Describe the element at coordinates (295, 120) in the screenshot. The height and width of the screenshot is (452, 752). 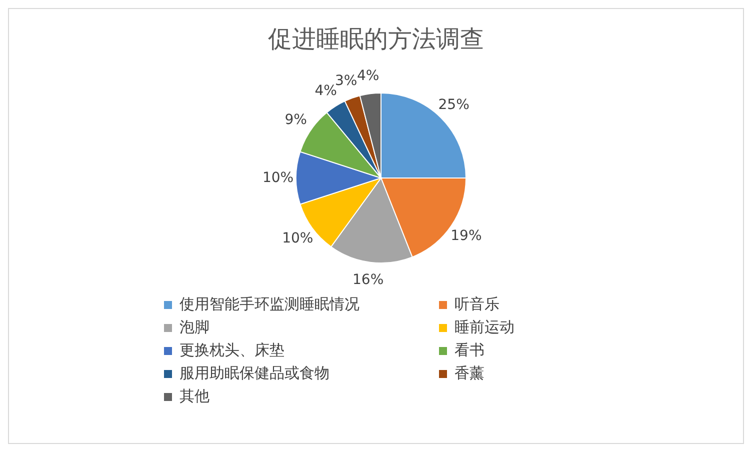
I see `data-label: 9%` at that location.